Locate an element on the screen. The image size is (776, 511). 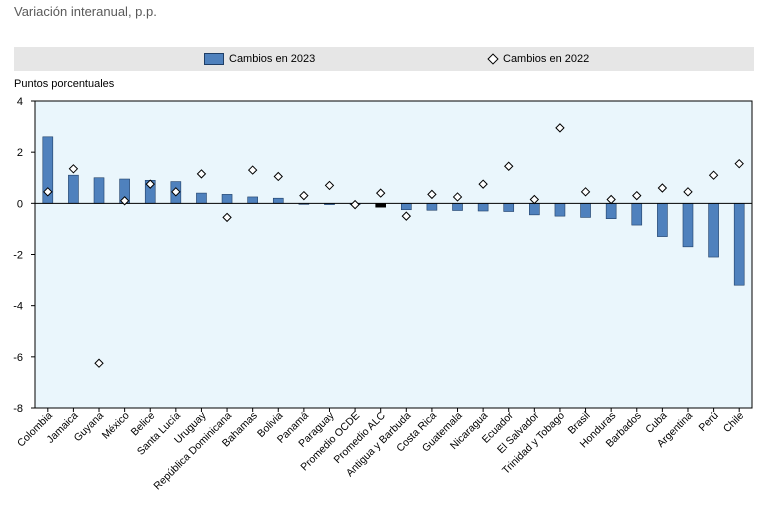
marker-perú is located at coordinates (713, 175).